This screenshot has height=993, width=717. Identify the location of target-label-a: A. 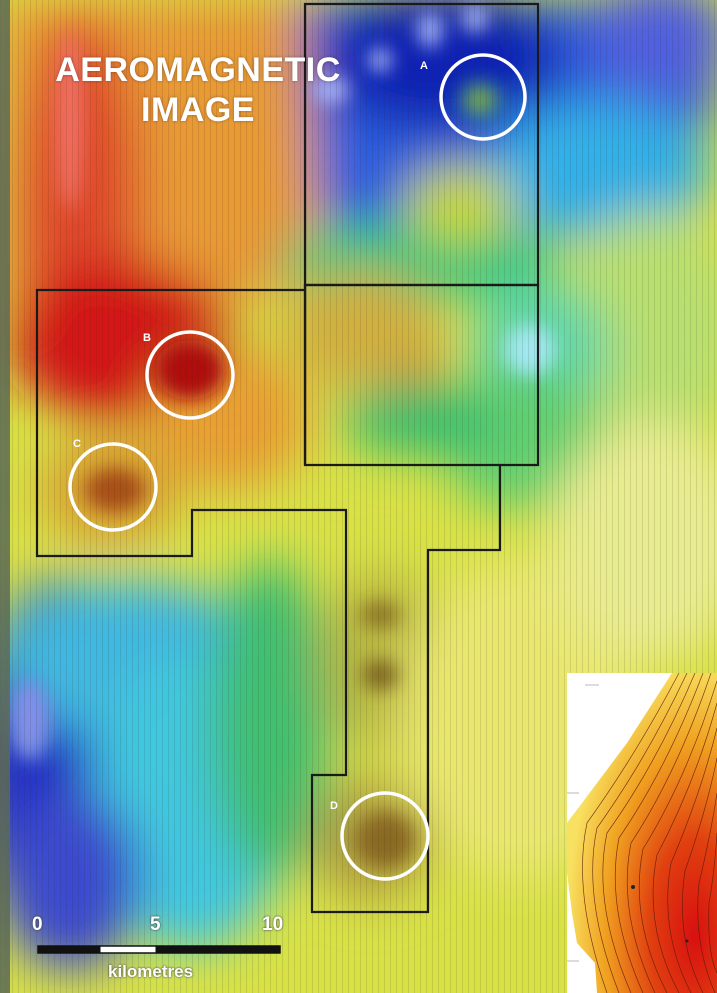
(424, 66).